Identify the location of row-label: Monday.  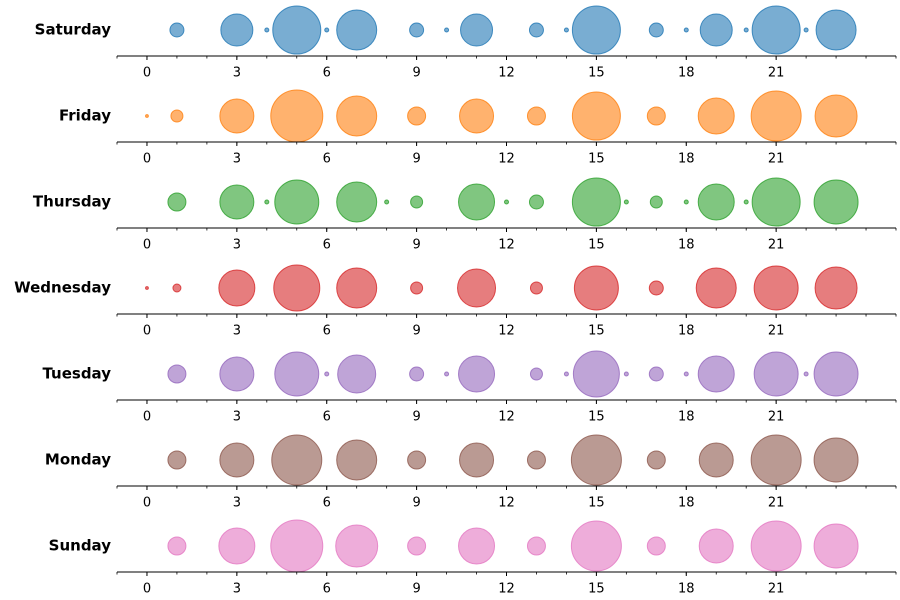
(78, 460).